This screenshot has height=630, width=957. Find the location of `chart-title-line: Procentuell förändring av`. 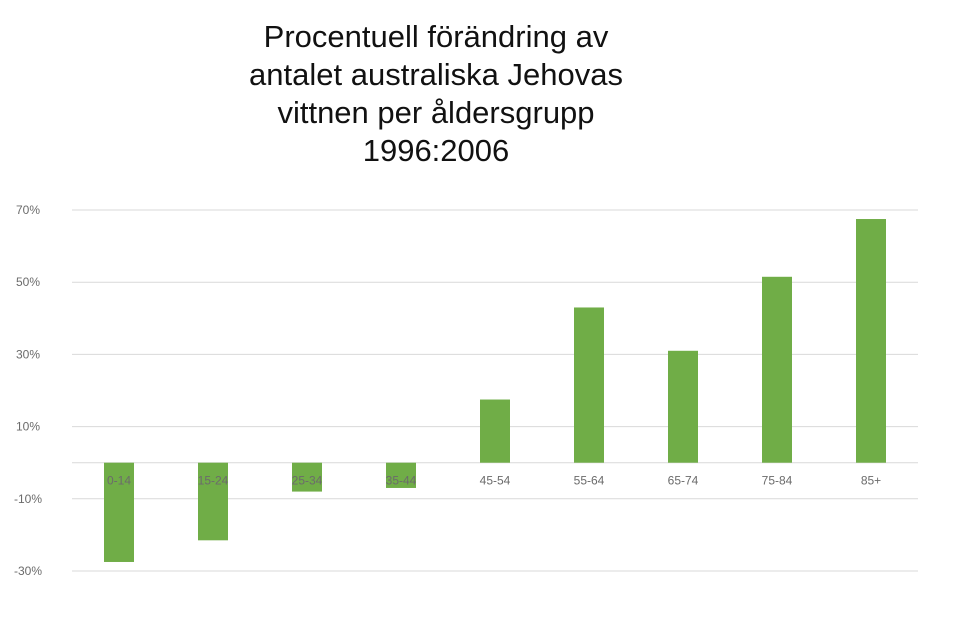

chart-title-line: Procentuell förändring av is located at coordinates (436, 36).